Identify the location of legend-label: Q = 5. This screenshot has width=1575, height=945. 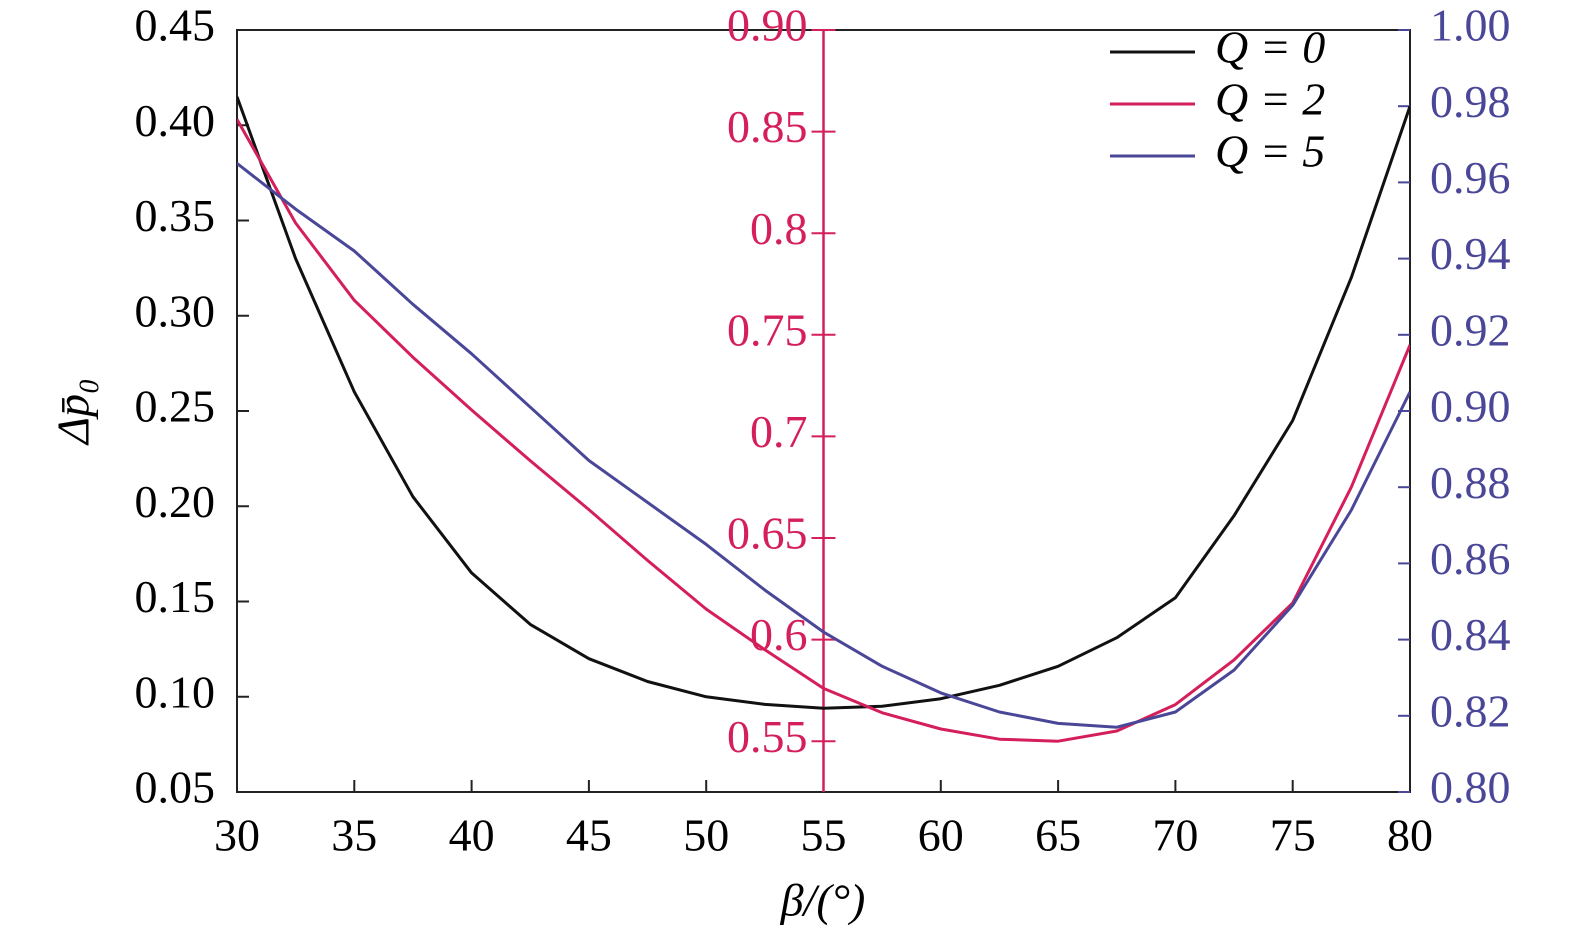
(1270, 151).